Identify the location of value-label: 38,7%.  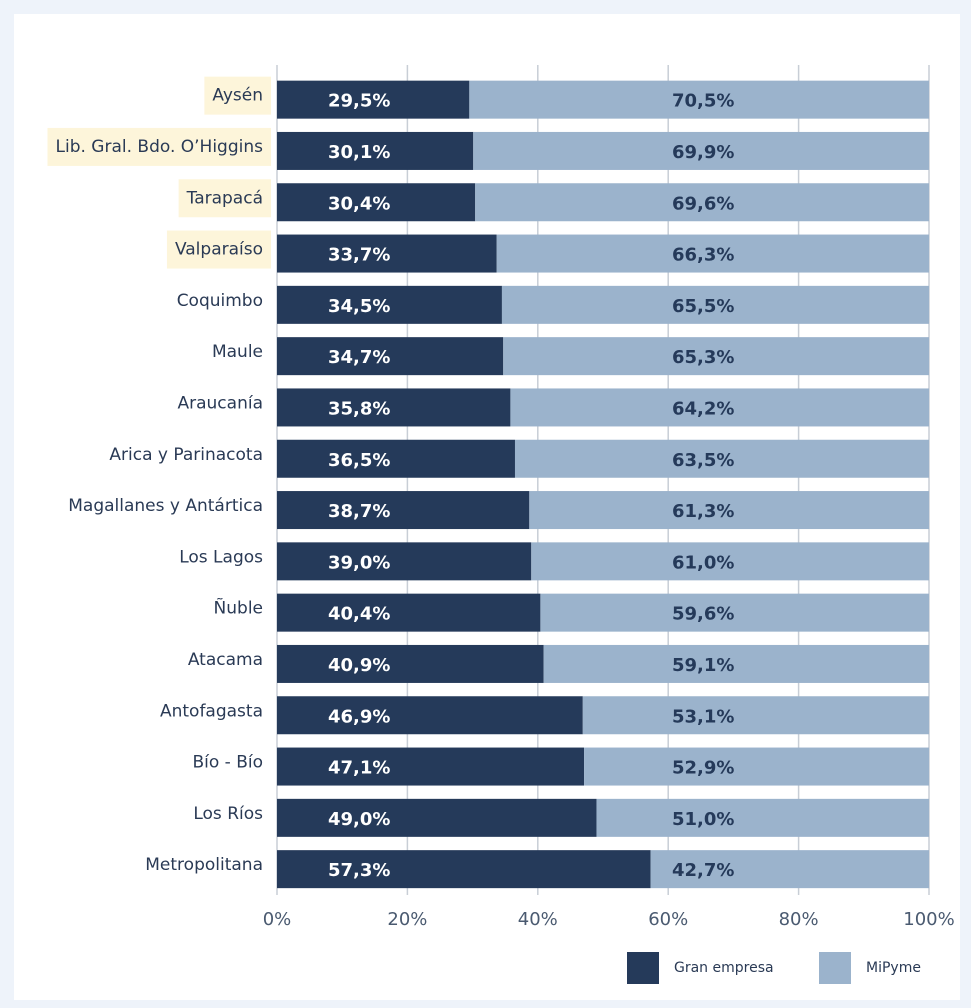
(359, 511).